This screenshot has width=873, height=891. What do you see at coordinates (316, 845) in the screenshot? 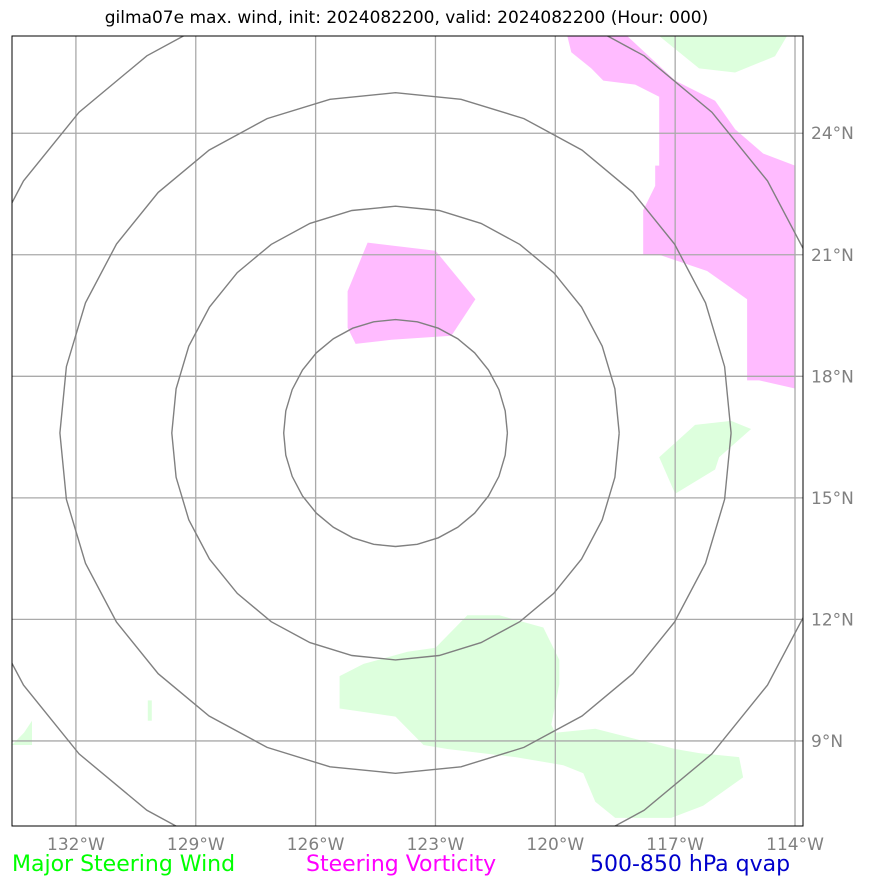
I see `x-tick-label: 126°W` at bounding box center [316, 845].